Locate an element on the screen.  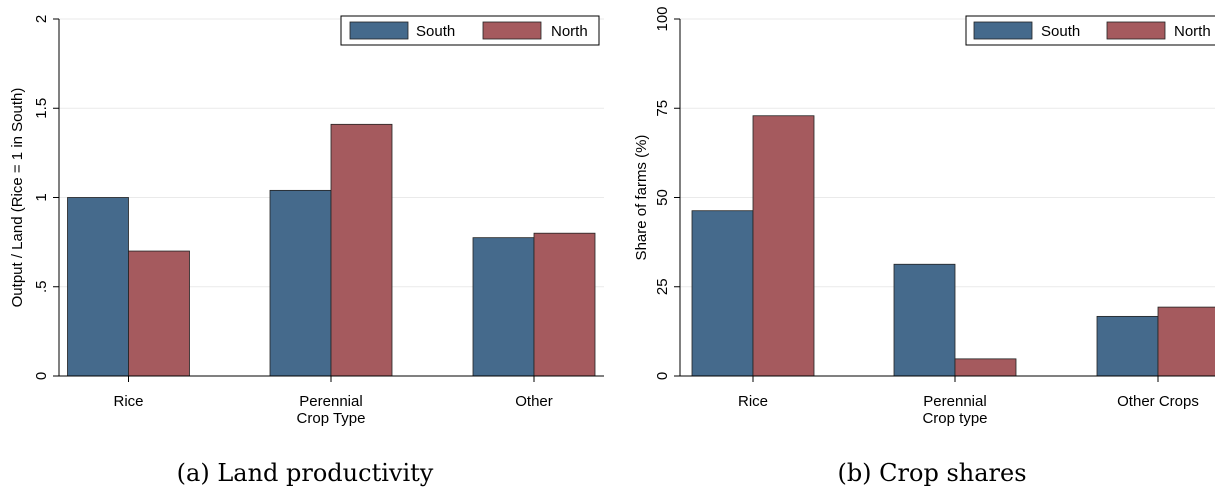
x-tick-label: Perennial Crop type is located at coordinates (954, 410).